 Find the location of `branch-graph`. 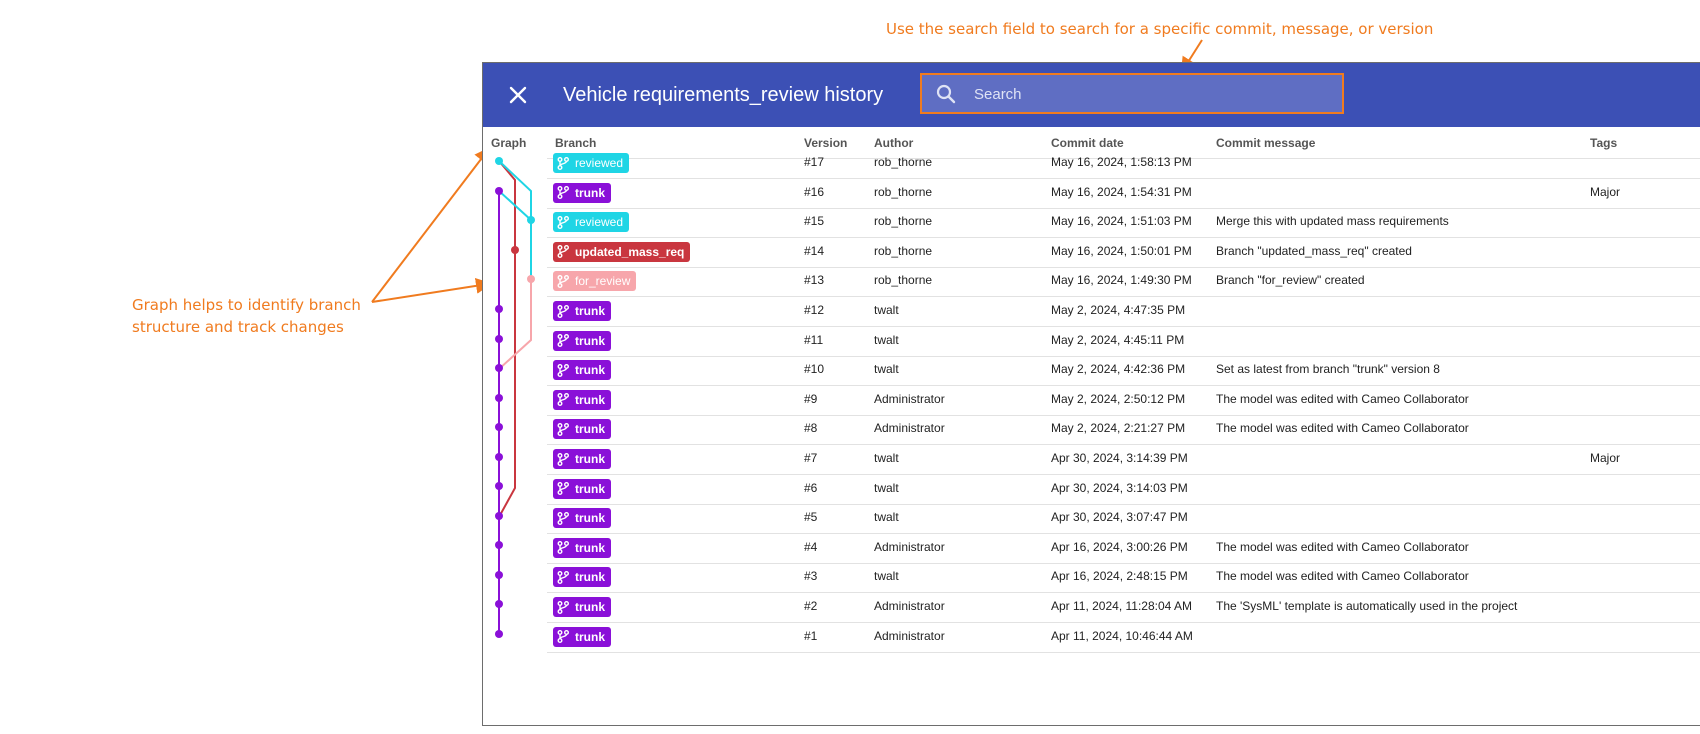

branch-graph is located at coordinates (515, 397).